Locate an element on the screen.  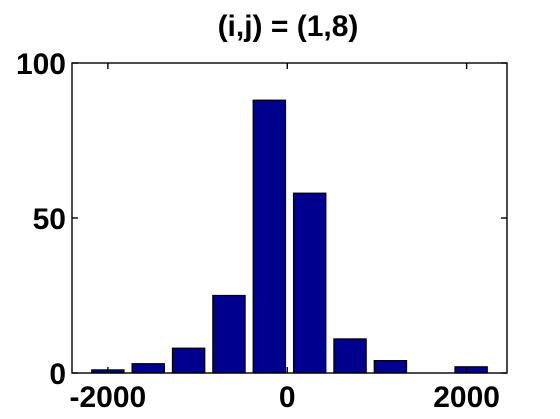
y-tick-label-0: 0 is located at coordinates (57, 374).